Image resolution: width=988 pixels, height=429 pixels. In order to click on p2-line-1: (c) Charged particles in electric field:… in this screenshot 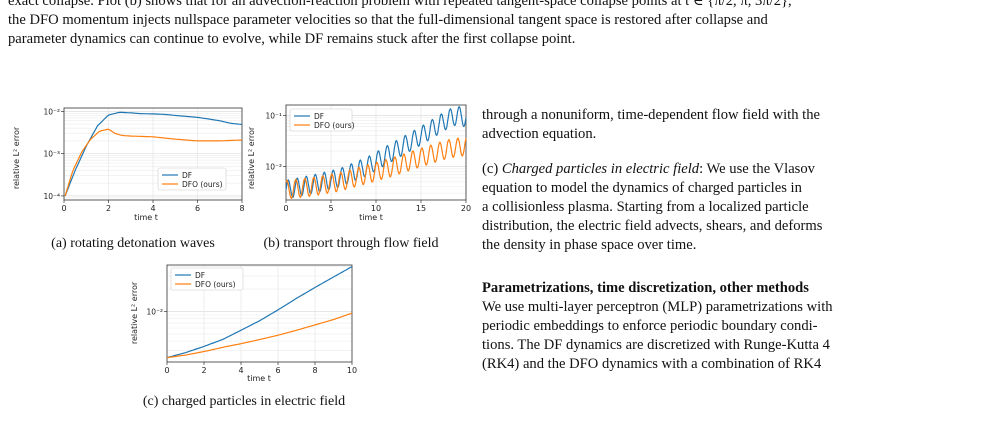, I will do `click(730, 169)`.